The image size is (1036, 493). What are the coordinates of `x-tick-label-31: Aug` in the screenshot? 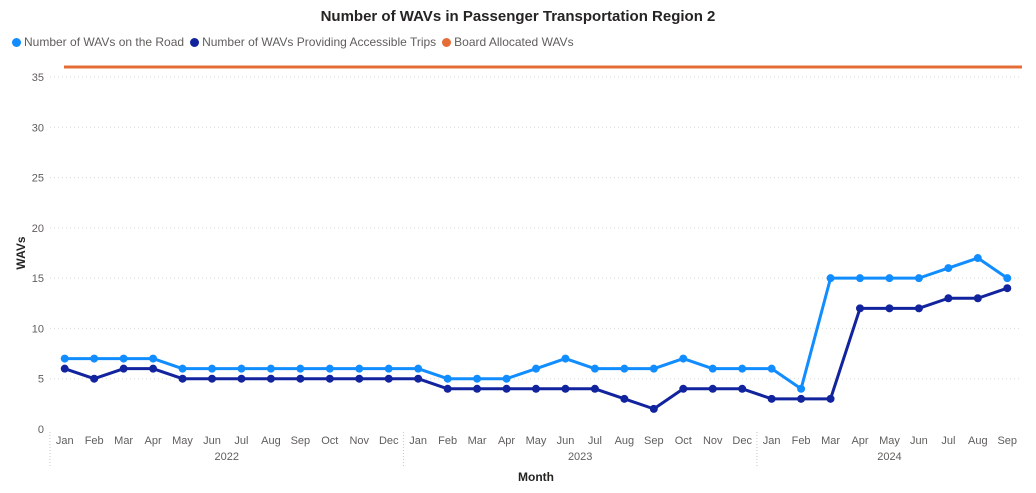 It's located at (978, 441).